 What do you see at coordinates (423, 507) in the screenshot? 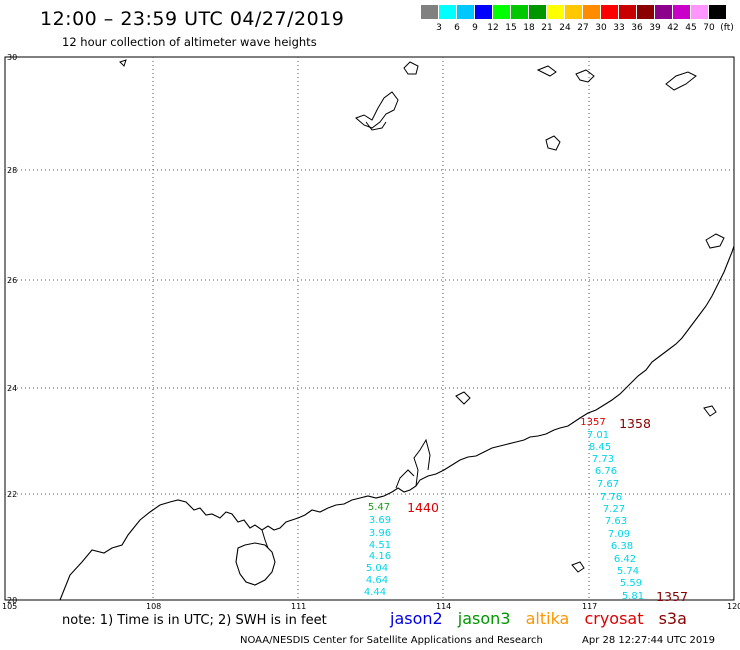
I see `track-west-time-red: 1440` at bounding box center [423, 507].